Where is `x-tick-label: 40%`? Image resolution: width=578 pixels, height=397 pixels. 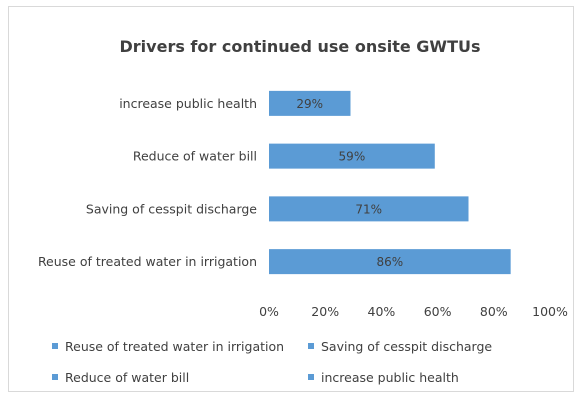
x-tick-label: 40% is located at coordinates (382, 311).